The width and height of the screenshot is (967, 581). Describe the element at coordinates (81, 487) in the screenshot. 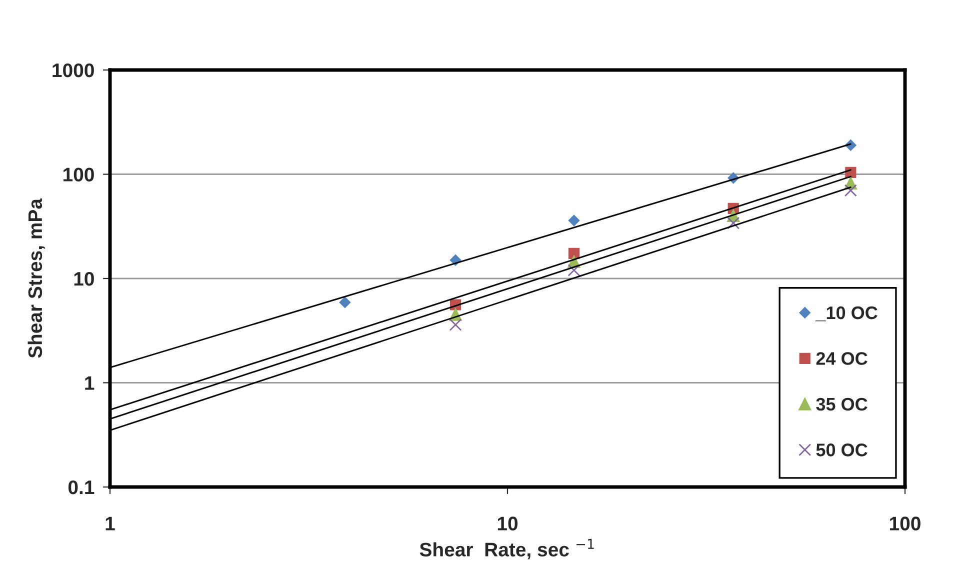

I see `y-tick-label: 0.1` at that location.